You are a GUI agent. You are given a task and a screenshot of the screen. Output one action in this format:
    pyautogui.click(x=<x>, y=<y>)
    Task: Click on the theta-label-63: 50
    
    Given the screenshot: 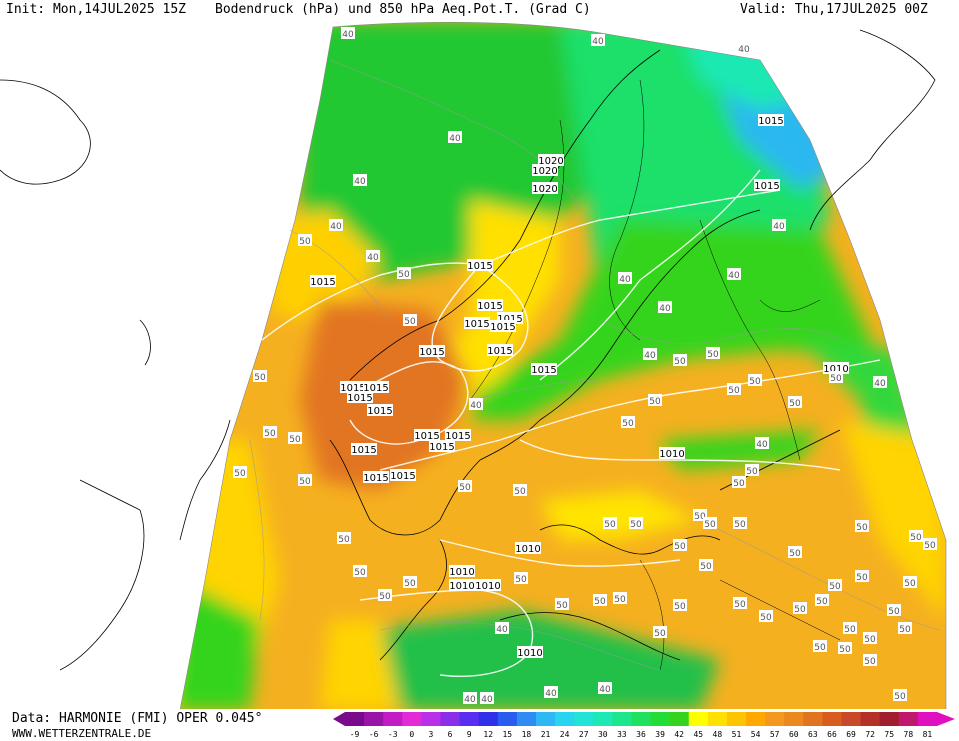 What is the action you would take?
    pyautogui.click(x=822, y=600)
    